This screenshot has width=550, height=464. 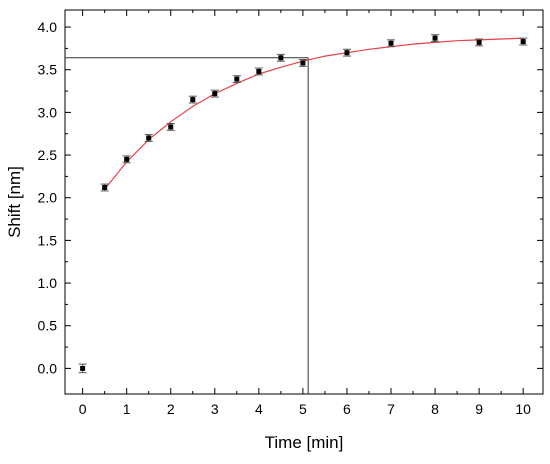 What do you see at coordinates (259, 409) in the screenshot?
I see `x-tick-label: 4` at bounding box center [259, 409].